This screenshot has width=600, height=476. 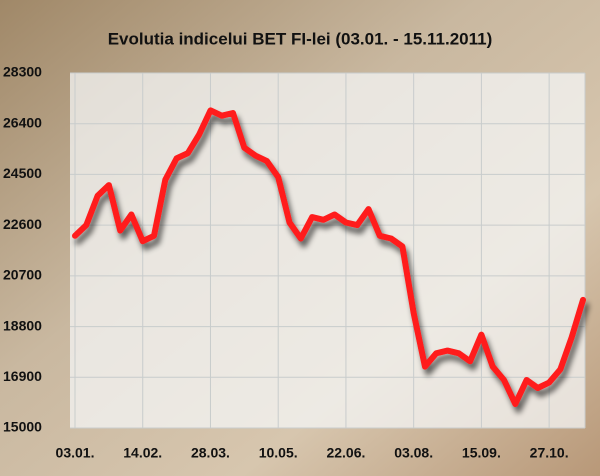 I want to click on x-tick-label: 22.06., so click(x=345, y=453).